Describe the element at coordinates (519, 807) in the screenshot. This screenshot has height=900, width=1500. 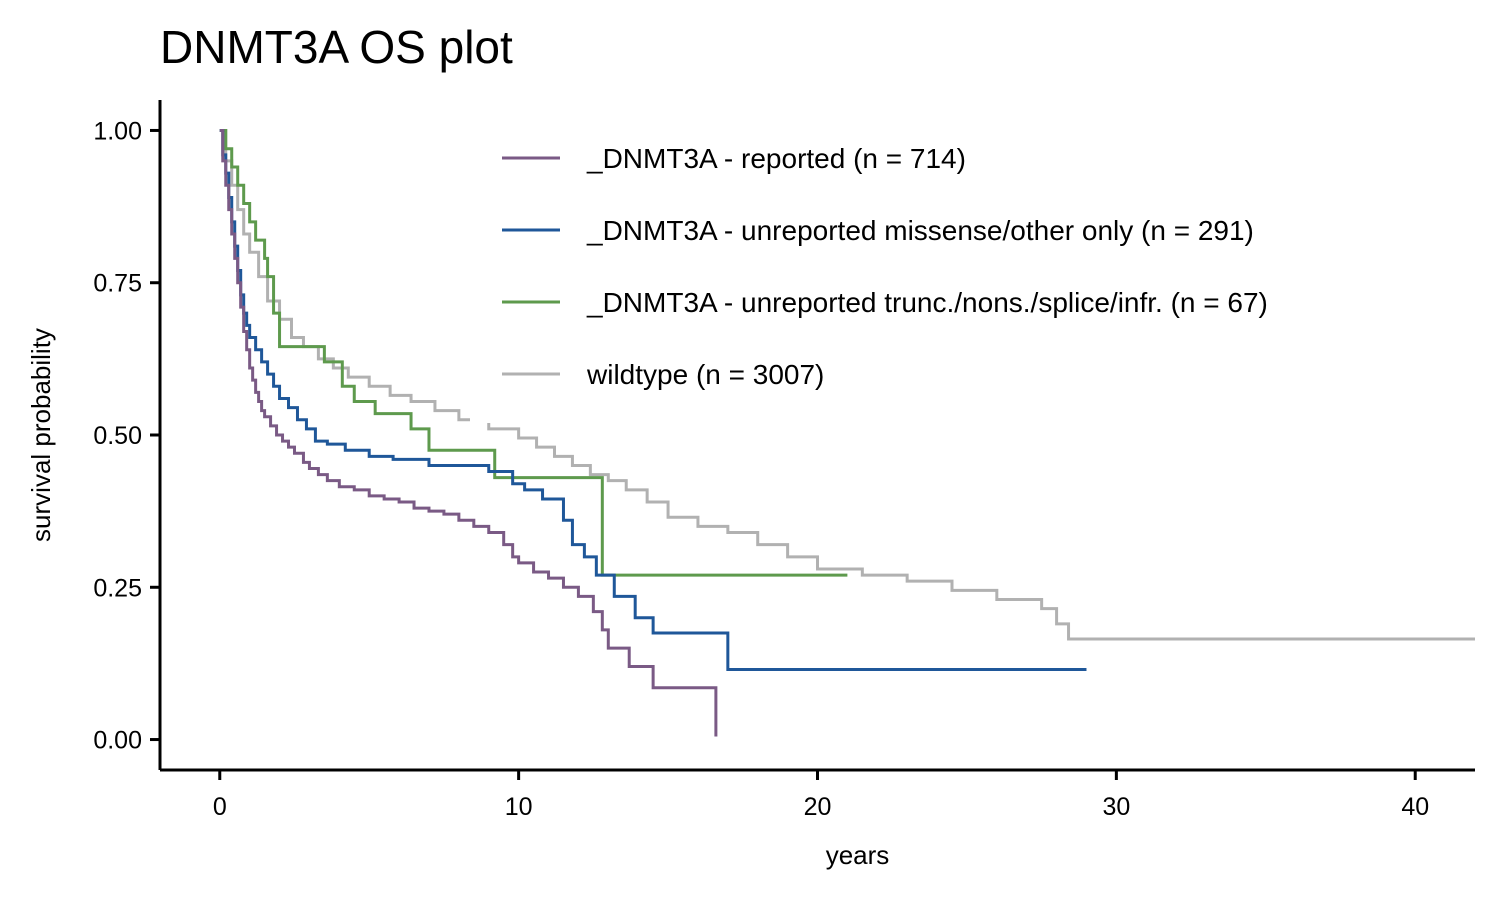
I see `x-tick-label: 10` at that location.